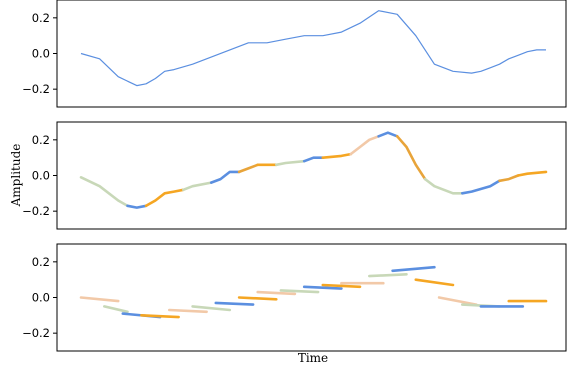 Image resolution: width=568 pixels, height=373 pixels. I want to click on x-axis-label: Time, so click(313, 358).